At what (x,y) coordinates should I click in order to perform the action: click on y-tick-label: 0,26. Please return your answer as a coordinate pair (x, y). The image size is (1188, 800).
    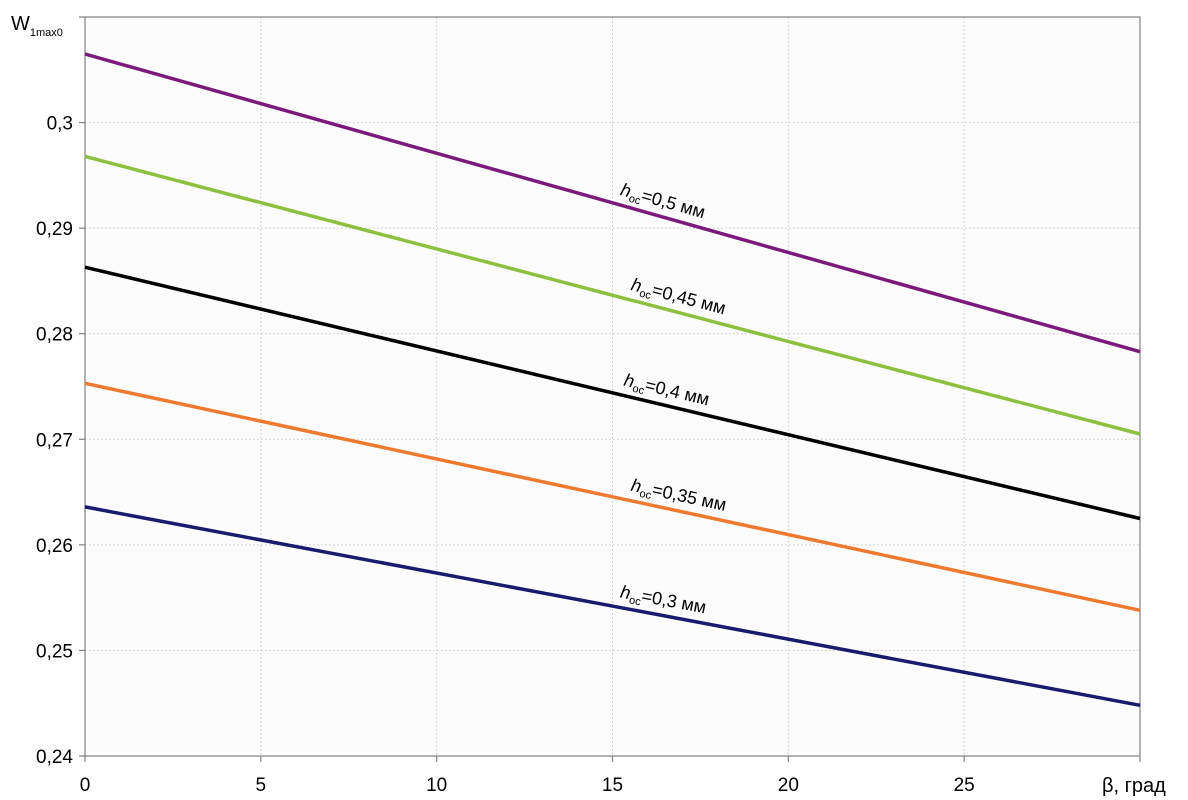
    Looking at the image, I should click on (54, 546).